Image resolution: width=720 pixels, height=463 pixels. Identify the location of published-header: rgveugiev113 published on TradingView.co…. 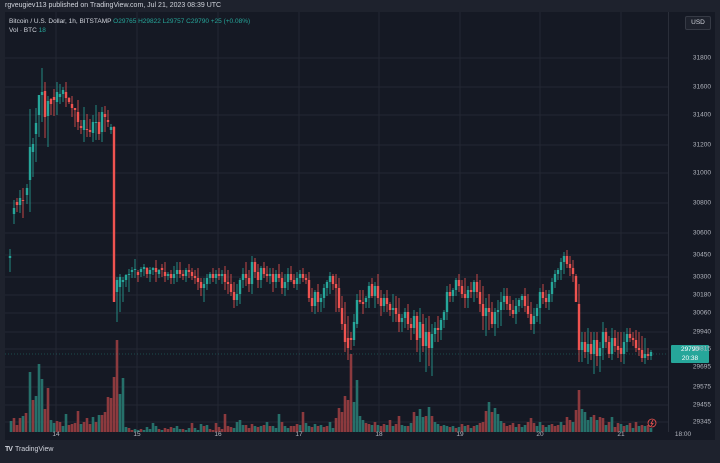
(360, 6).